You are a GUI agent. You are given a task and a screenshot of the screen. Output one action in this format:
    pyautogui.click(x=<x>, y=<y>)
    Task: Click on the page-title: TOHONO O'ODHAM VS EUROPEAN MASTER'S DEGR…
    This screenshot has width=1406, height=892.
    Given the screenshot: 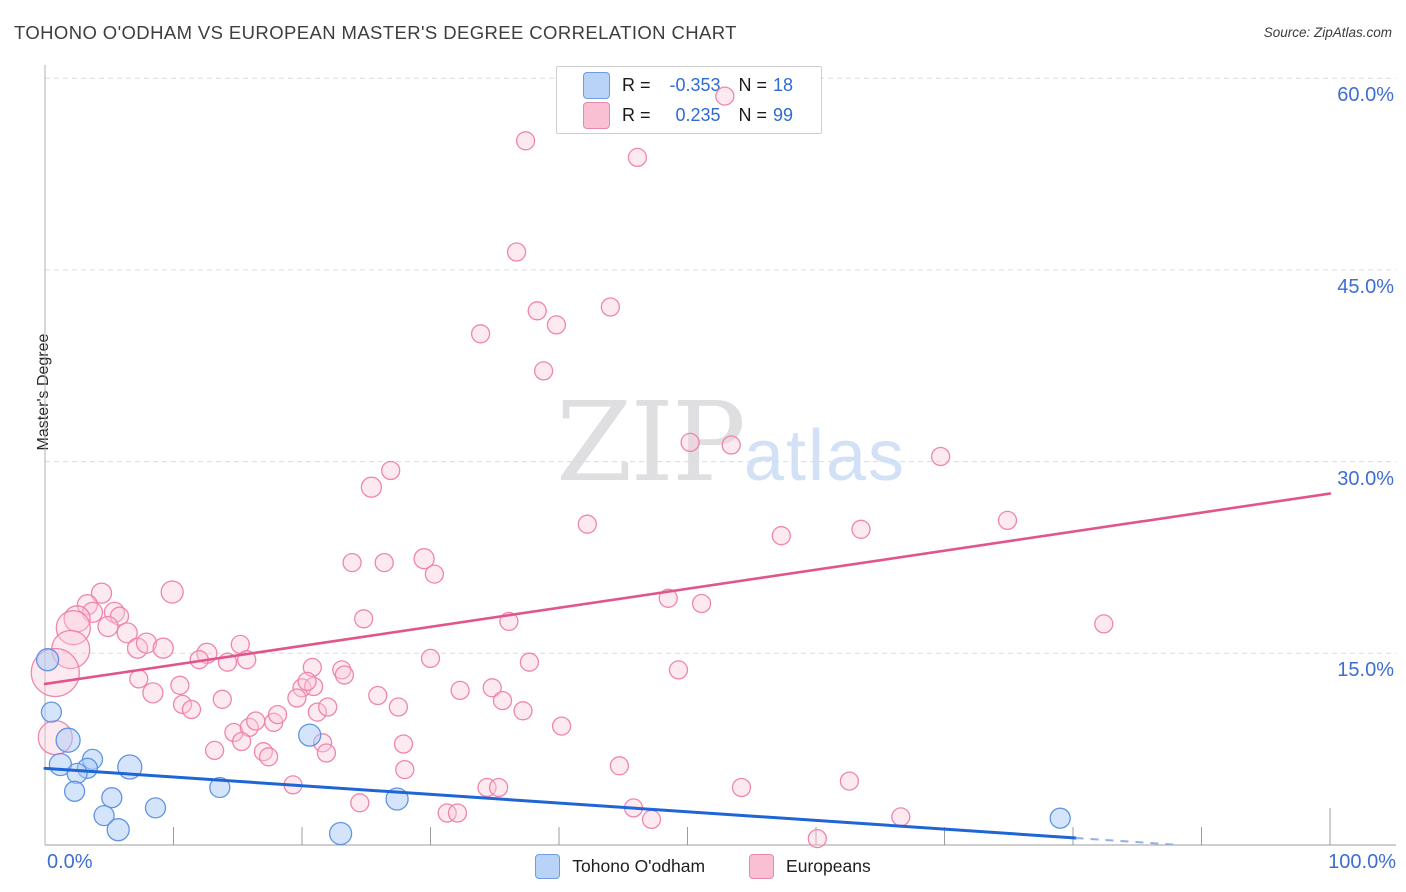 What is the action you would take?
    pyautogui.click(x=375, y=32)
    